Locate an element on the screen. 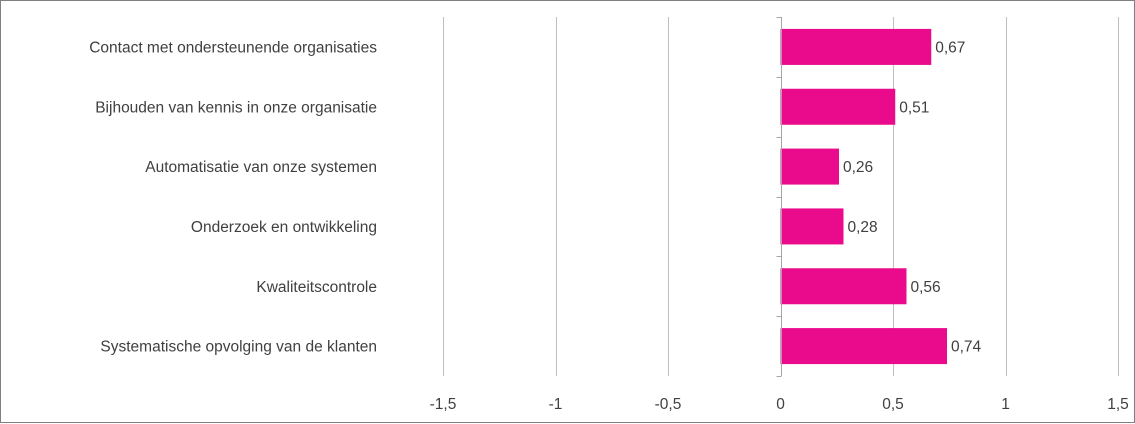 The width and height of the screenshot is (1135, 424). category-label: Bijhouden van kennis in onze organisatie is located at coordinates (236, 107).